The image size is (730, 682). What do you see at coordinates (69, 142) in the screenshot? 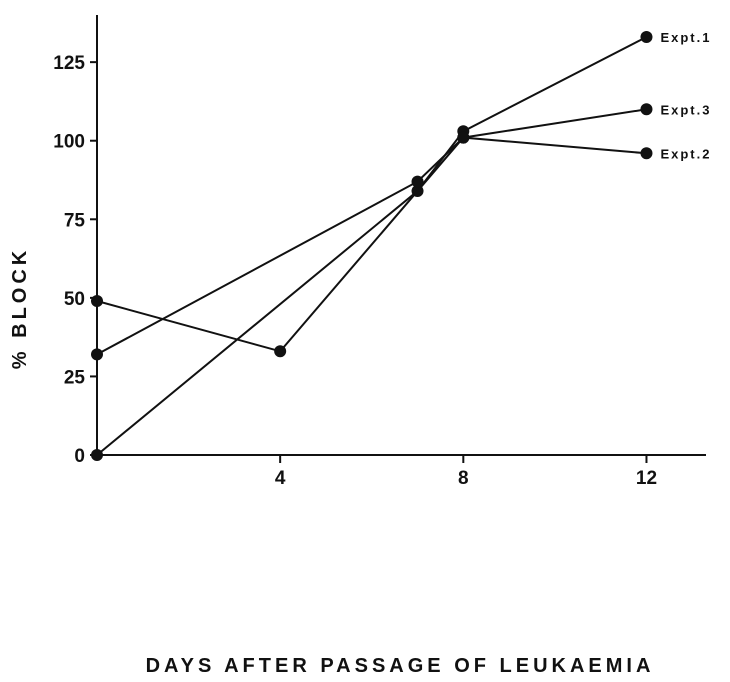
I see `y-tick-label: 100` at bounding box center [69, 142].